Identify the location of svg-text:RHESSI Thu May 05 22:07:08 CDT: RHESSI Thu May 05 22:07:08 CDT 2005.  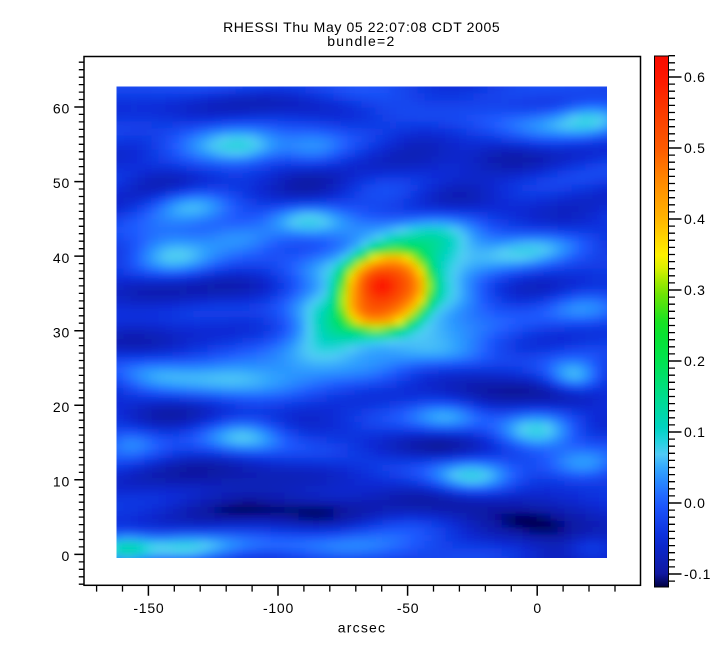
(361, 27).